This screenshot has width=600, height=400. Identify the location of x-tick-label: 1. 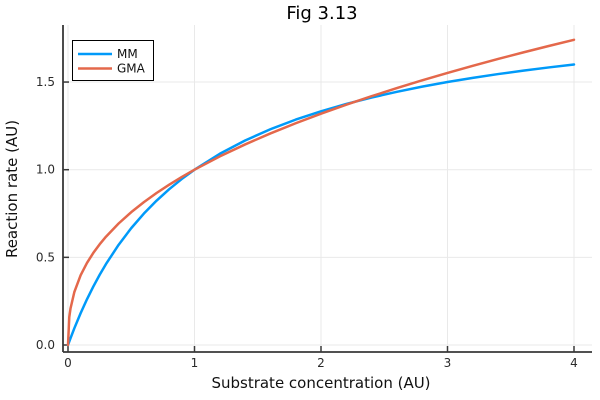
(195, 363).